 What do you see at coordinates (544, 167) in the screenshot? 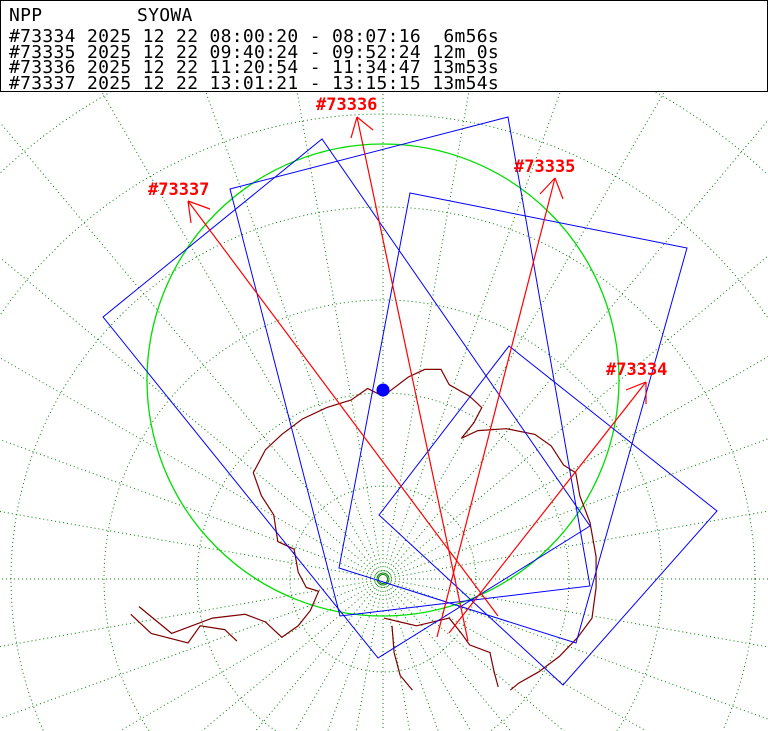
I see `track-label: #73335` at bounding box center [544, 167].